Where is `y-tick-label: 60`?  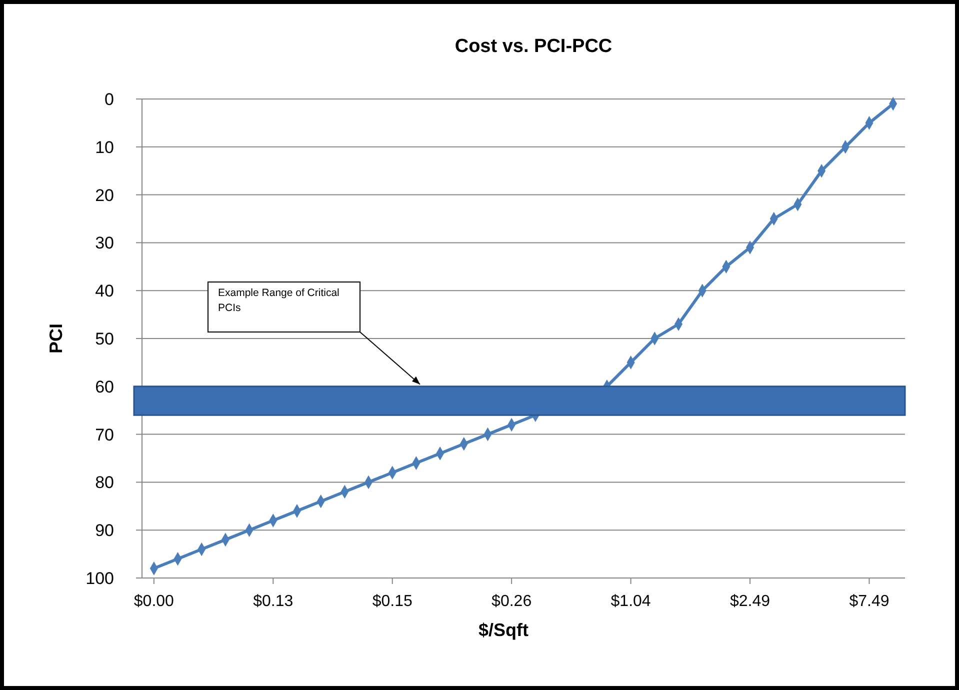 y-tick-label: 60 is located at coordinates (104, 386).